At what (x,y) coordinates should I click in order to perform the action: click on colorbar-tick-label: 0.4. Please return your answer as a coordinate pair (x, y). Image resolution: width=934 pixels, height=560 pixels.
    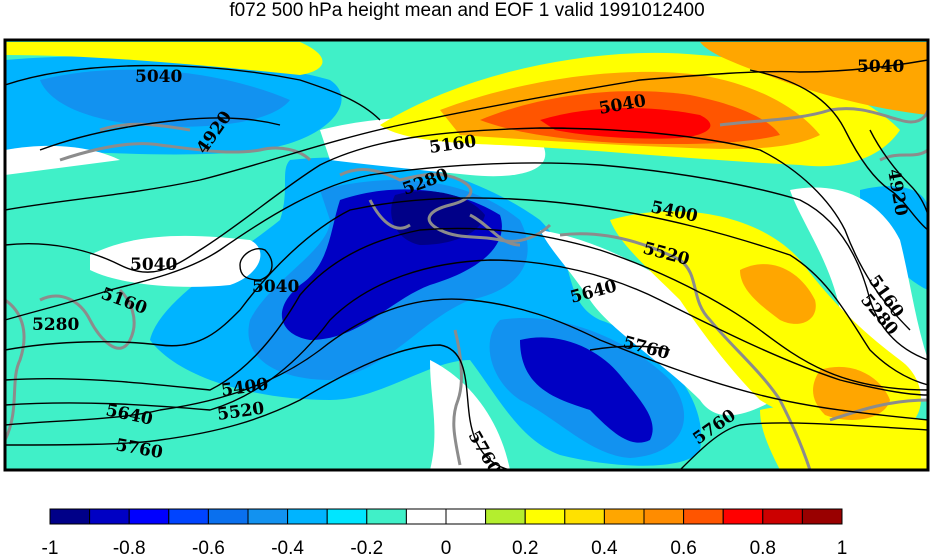
    Looking at the image, I should click on (604, 548).